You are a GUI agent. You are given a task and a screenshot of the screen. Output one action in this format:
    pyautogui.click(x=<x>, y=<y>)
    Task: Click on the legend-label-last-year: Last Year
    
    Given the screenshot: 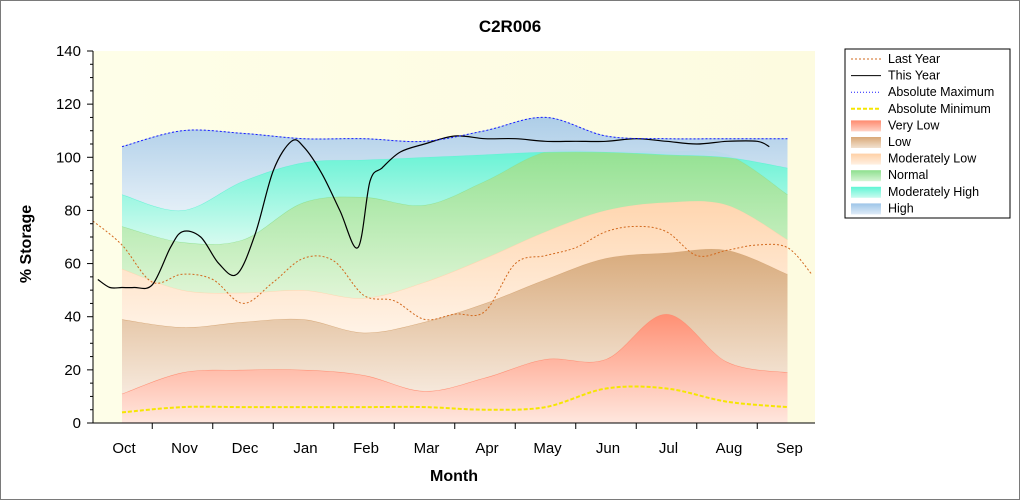 What is the action you would take?
    pyautogui.click(x=914, y=59)
    